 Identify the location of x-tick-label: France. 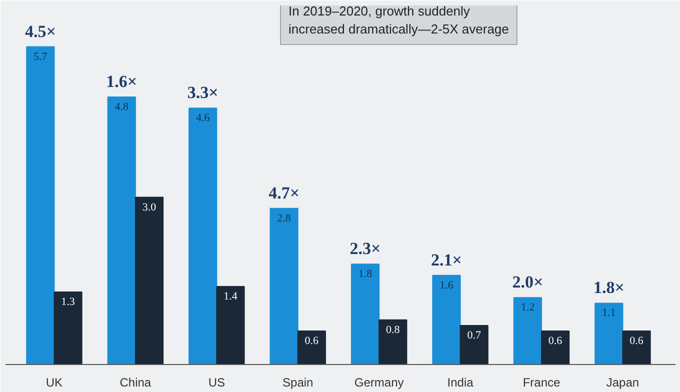
(541, 383).